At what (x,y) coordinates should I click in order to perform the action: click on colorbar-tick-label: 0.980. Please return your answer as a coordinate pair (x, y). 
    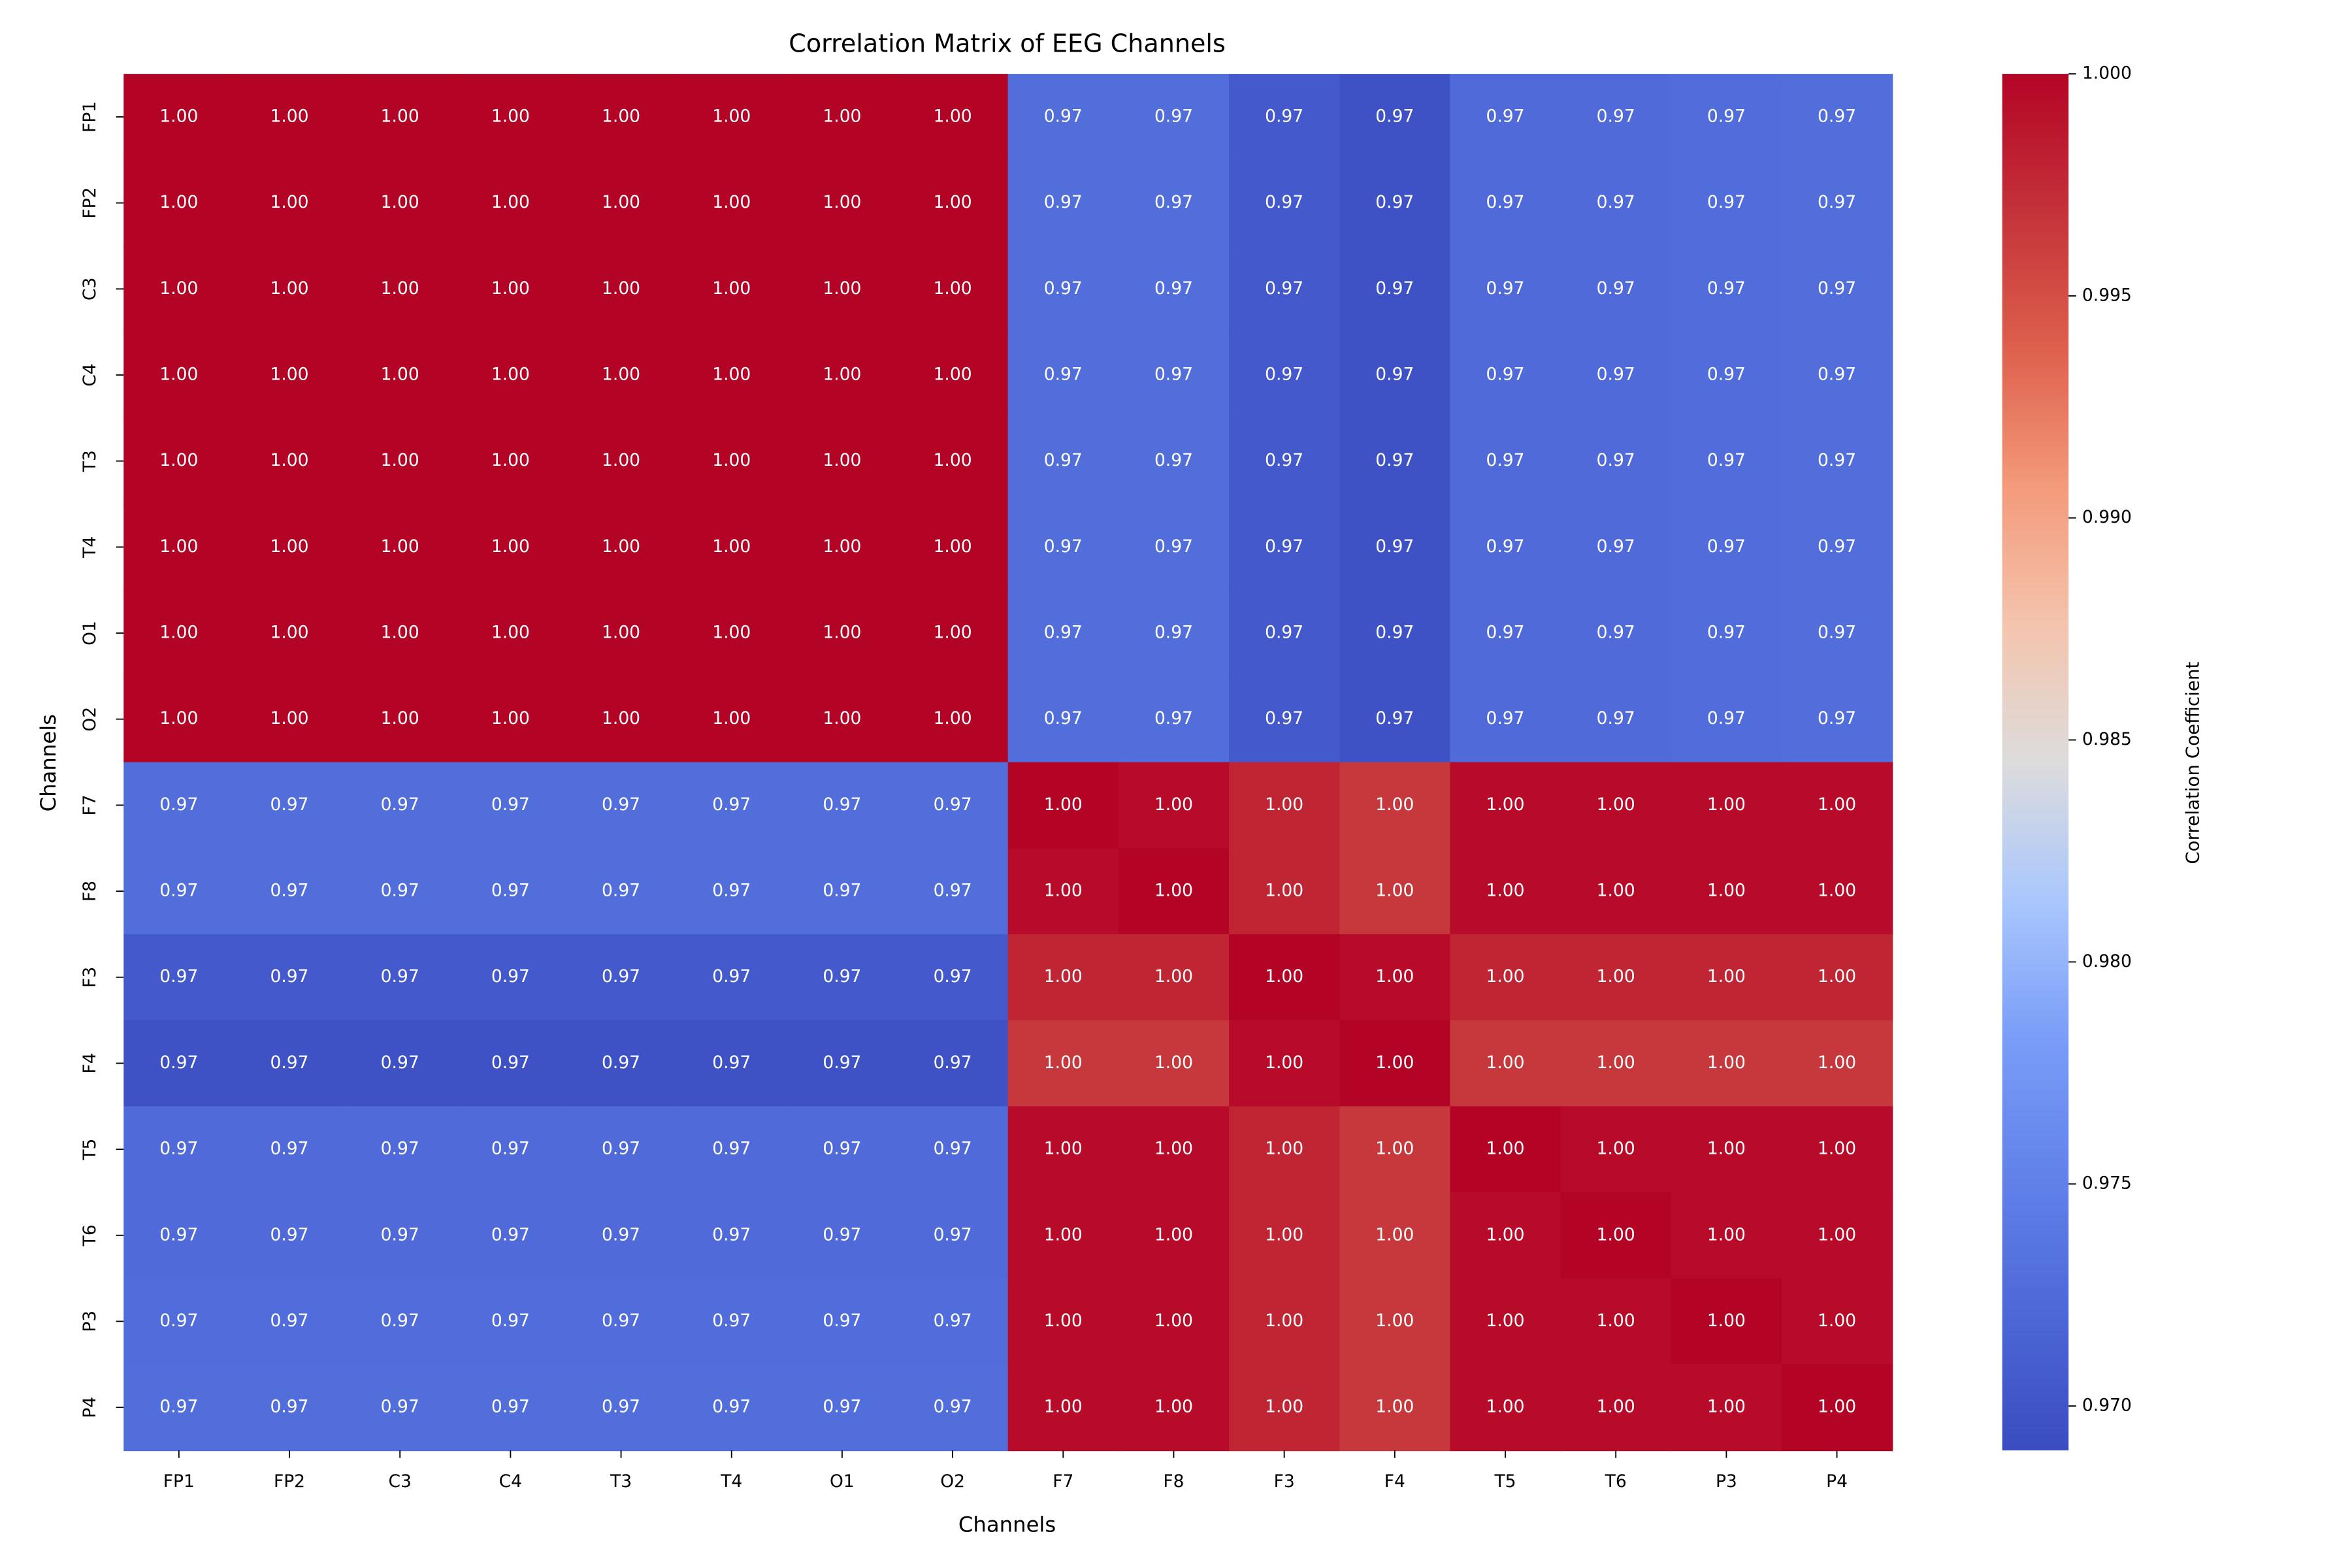
    Looking at the image, I should click on (2107, 961).